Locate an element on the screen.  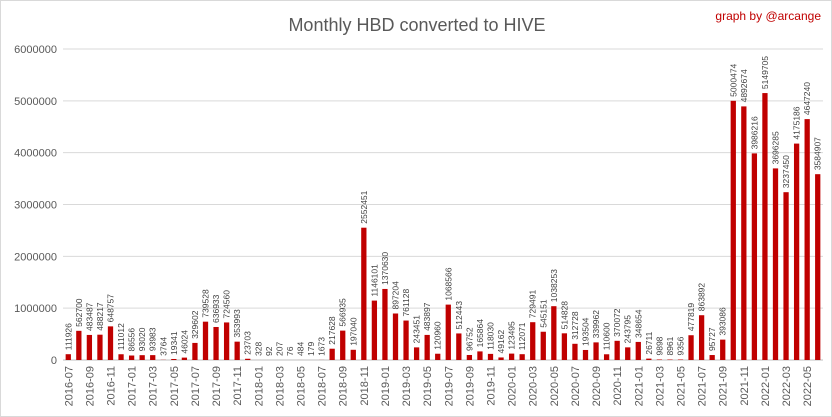
data-label: 3696285 is located at coordinates (776, 147).